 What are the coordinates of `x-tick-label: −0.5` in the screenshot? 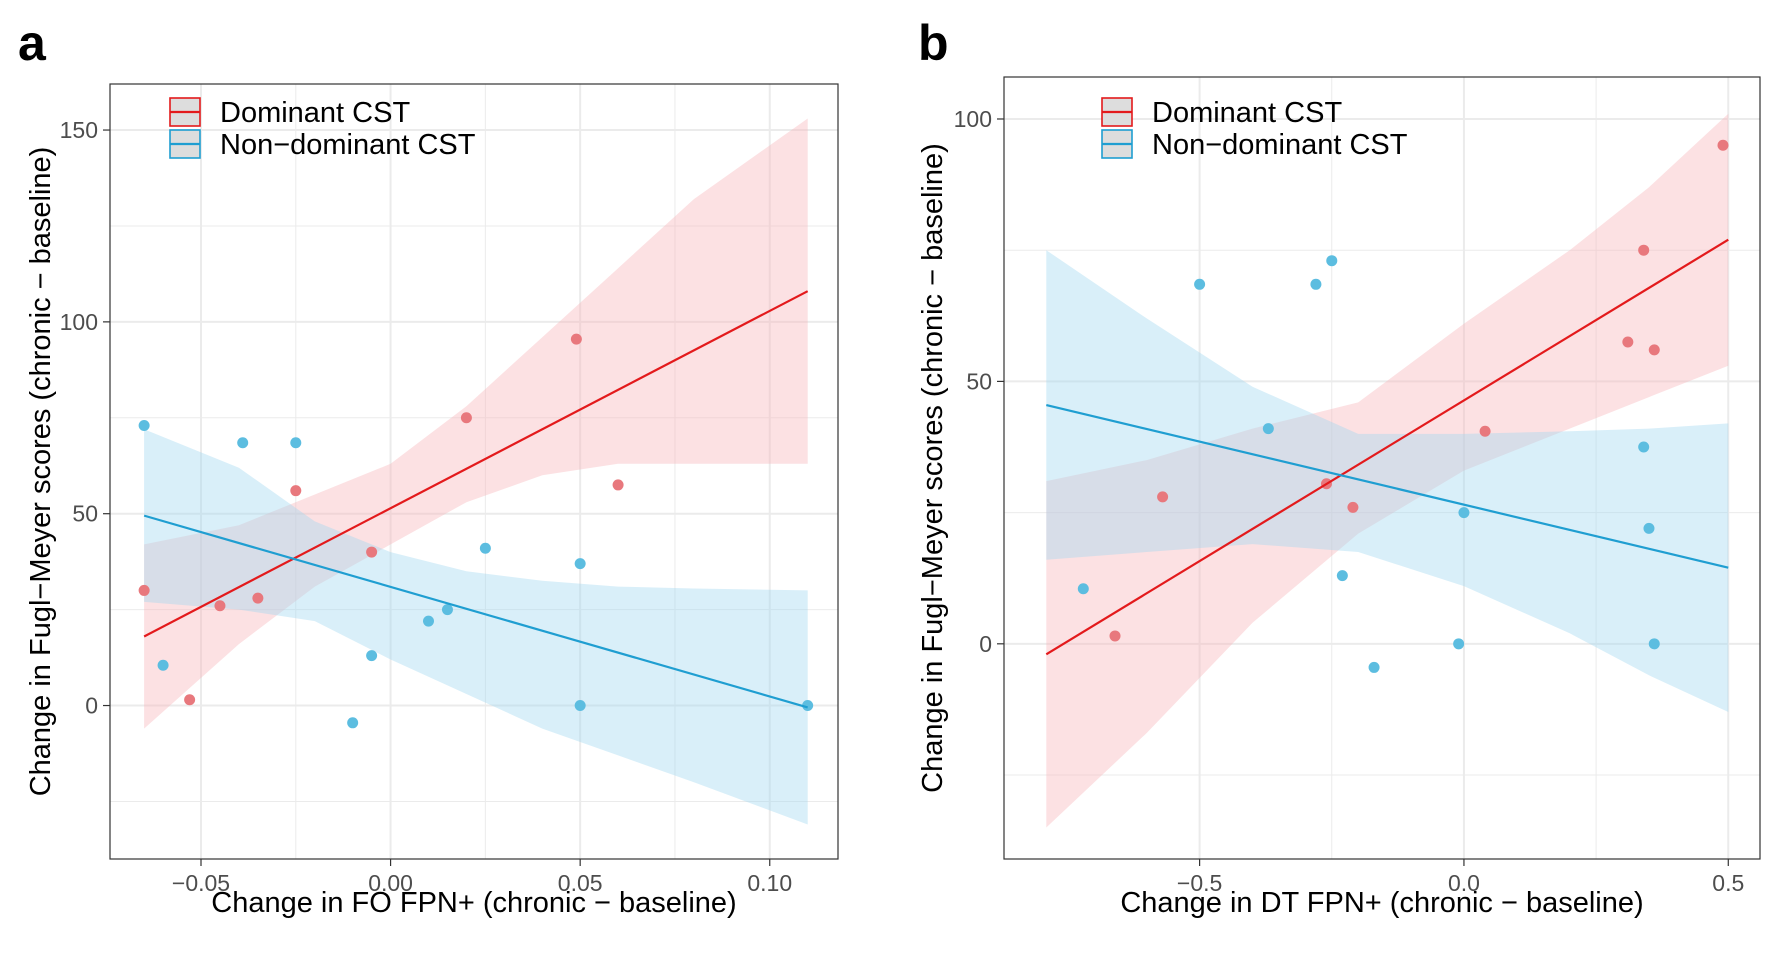 It's located at (1199, 883).